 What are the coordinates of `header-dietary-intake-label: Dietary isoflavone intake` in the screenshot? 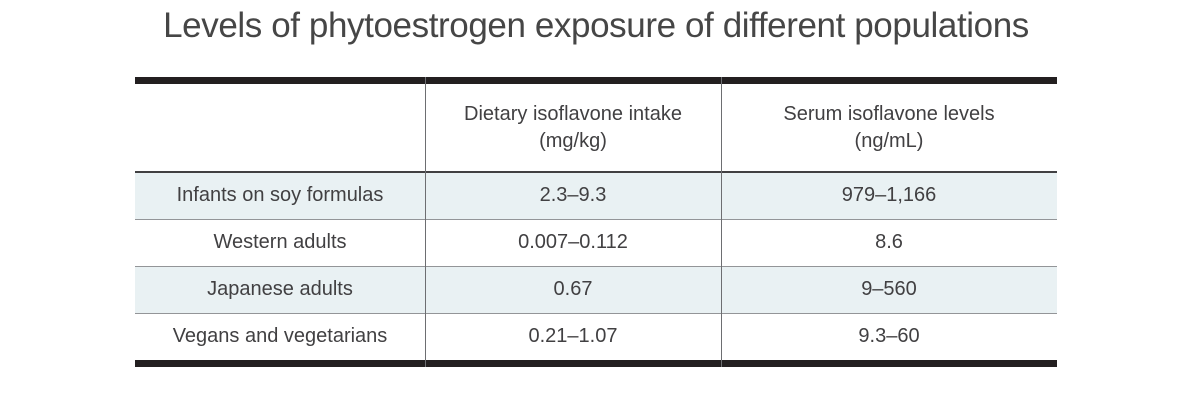 It's located at (573, 113).